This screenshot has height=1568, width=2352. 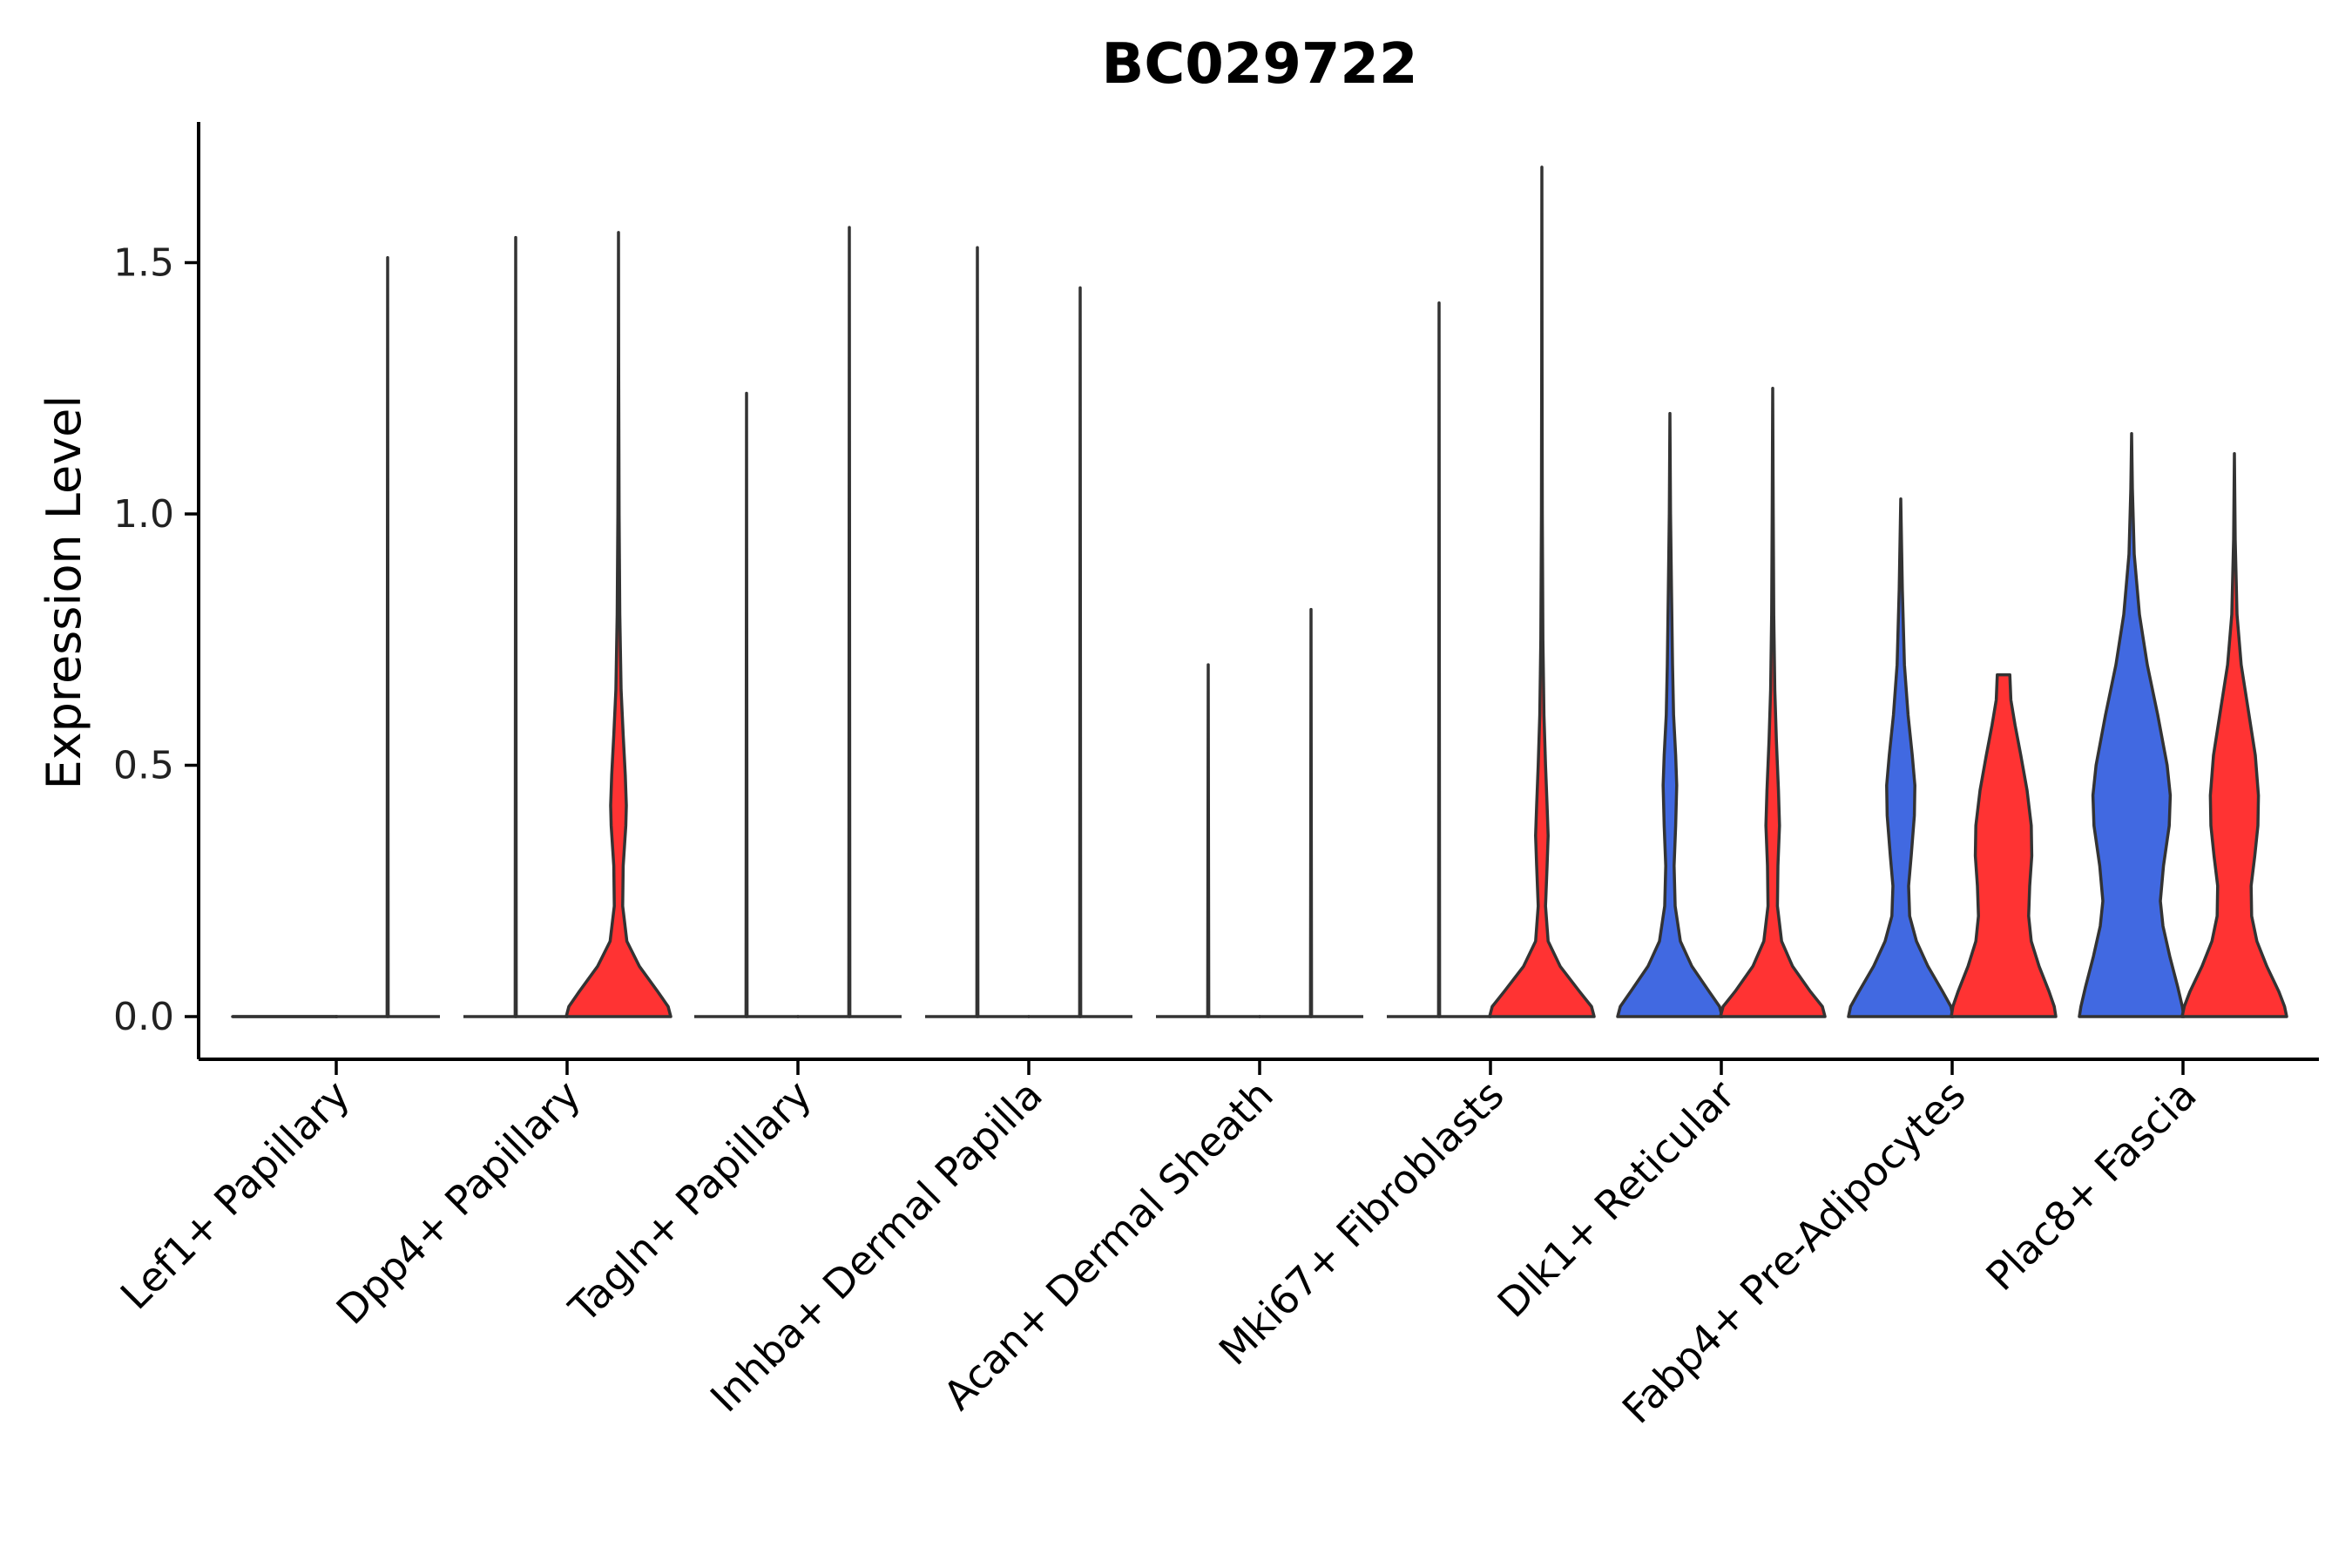 What do you see at coordinates (2132, 724) in the screenshot?
I see `violin-8-left` at bounding box center [2132, 724].